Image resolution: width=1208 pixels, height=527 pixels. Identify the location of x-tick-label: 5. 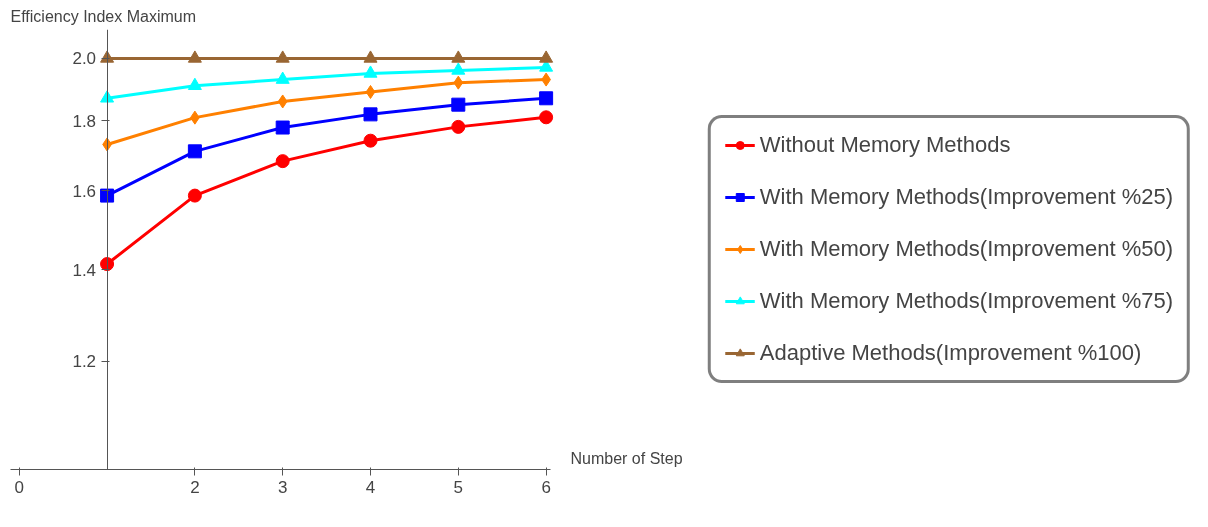
(458, 487).